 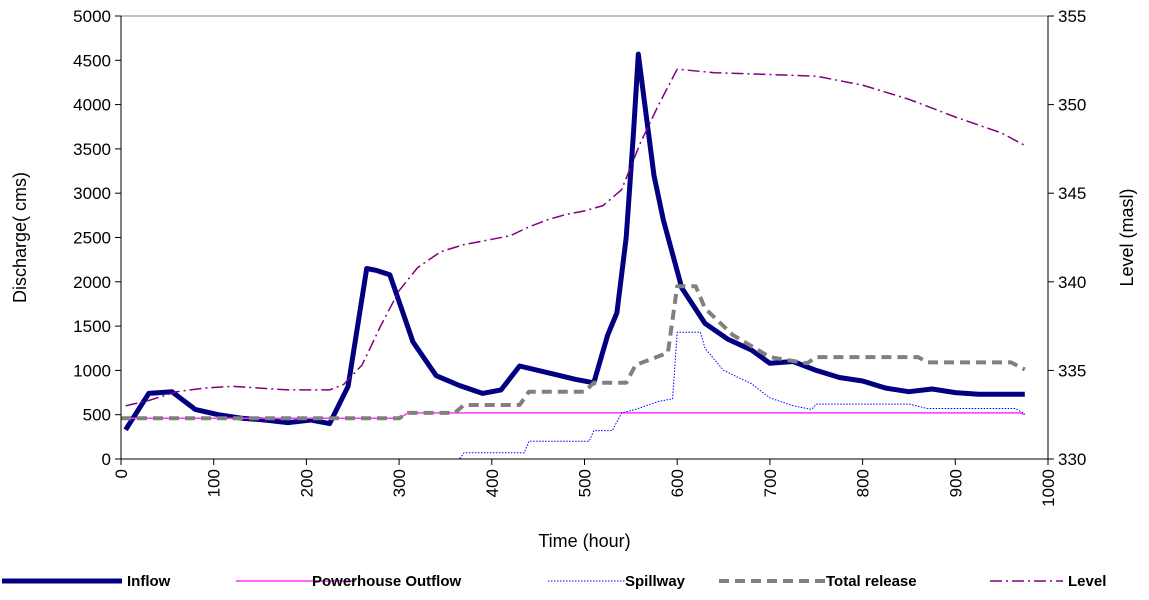 I want to click on y-tick-label: 4000, so click(x=92, y=105).